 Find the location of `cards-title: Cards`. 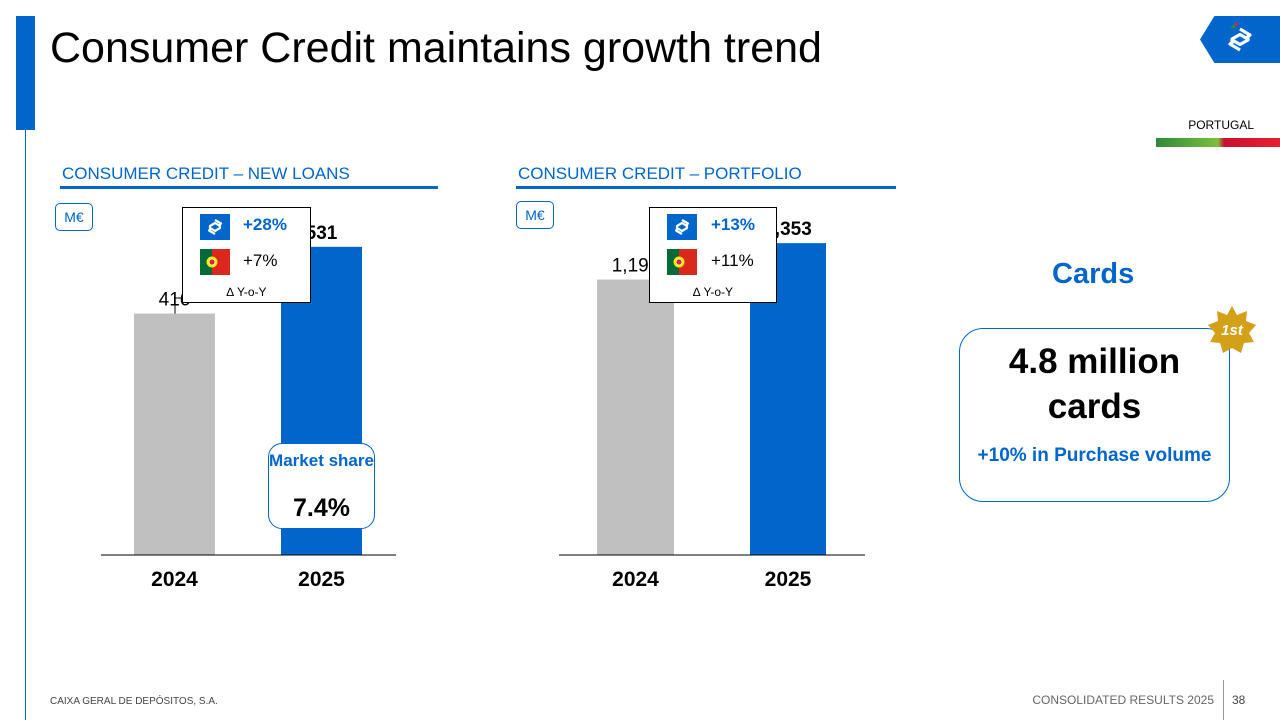

cards-title: Cards is located at coordinates (1093, 274).